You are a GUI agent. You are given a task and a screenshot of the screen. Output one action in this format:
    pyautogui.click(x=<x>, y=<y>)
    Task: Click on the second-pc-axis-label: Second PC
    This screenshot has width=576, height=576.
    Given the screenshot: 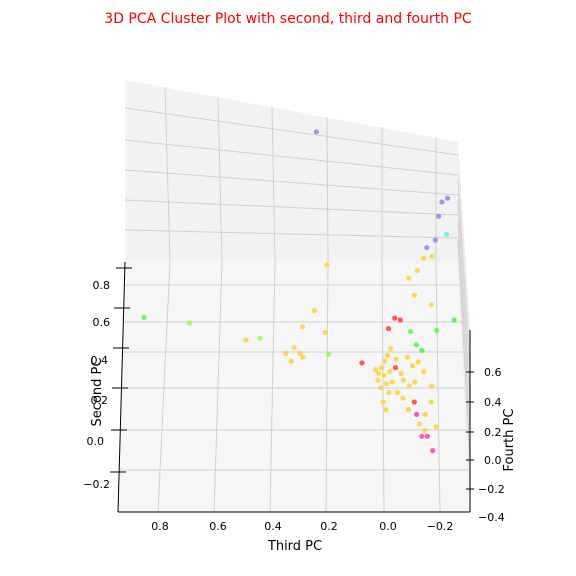 What is the action you would take?
    pyautogui.click(x=97, y=392)
    